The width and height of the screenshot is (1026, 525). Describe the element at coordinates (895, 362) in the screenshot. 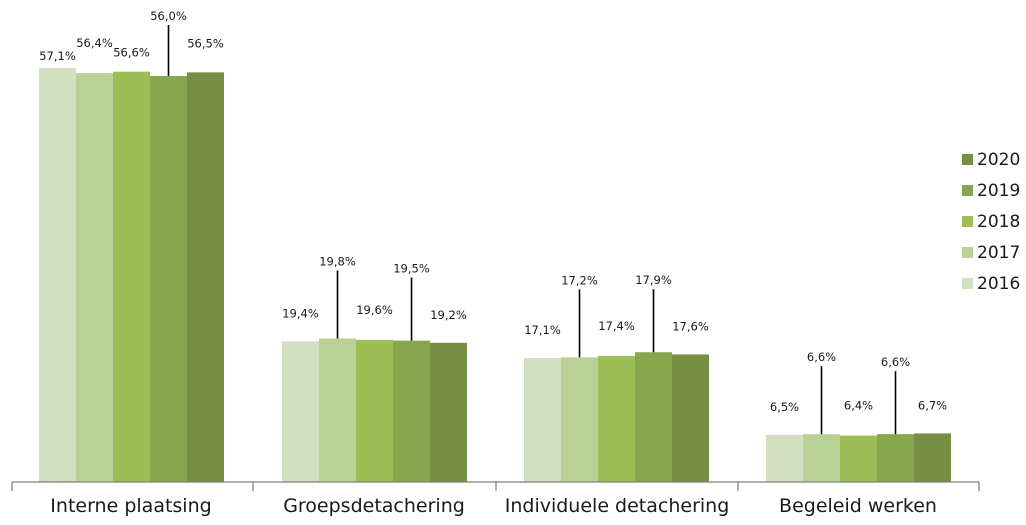

I see `data-label-2019-3: 6,6%` at that location.